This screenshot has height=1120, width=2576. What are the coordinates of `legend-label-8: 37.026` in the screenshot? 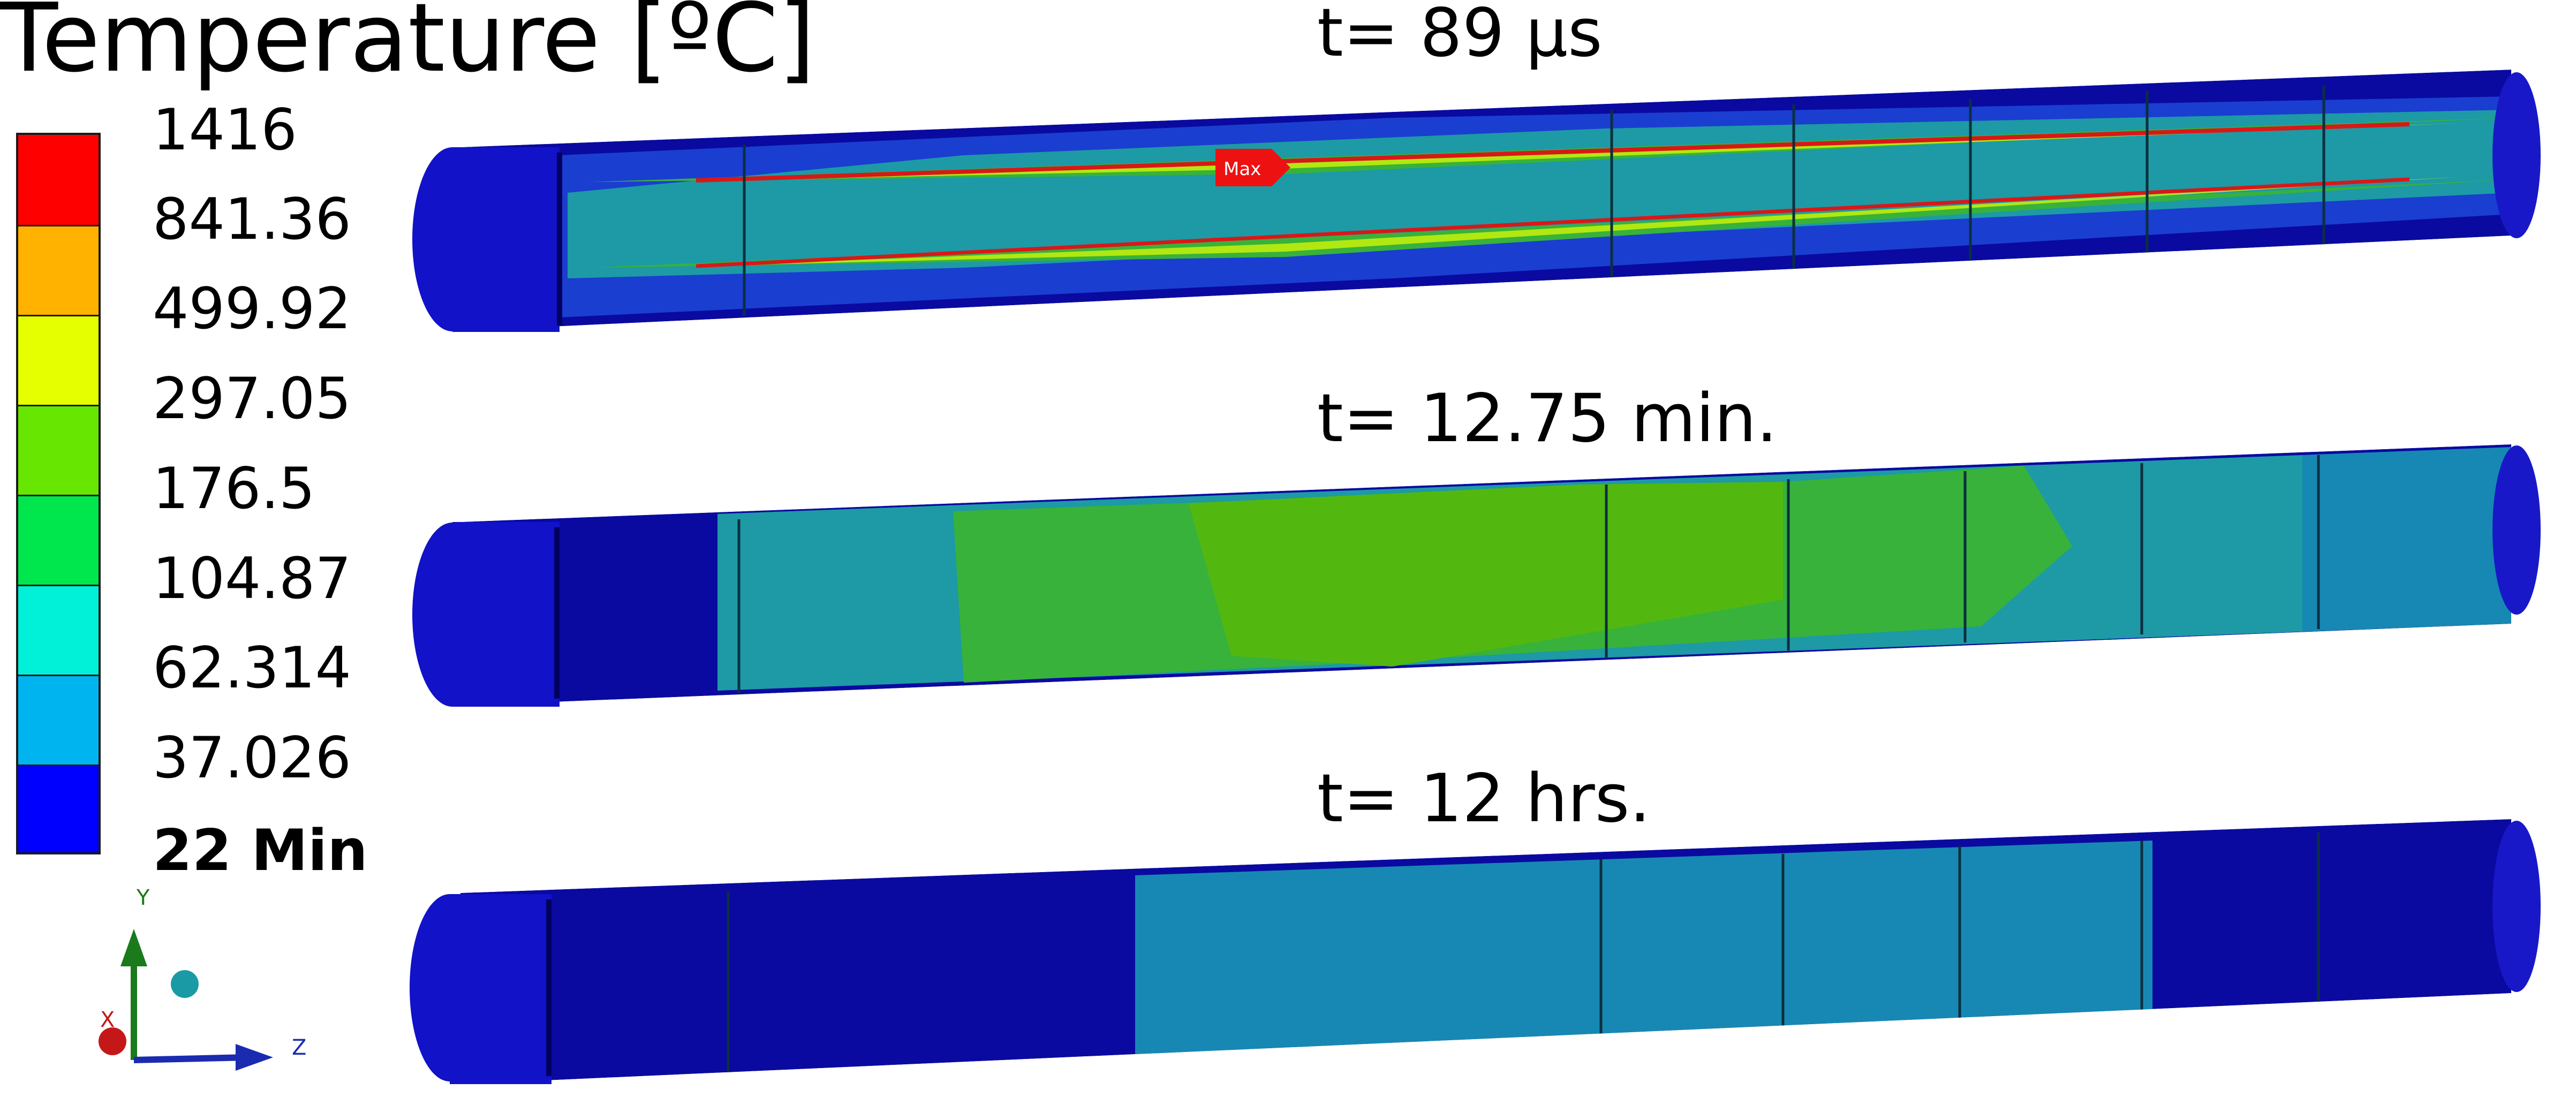 It's located at (252, 758).